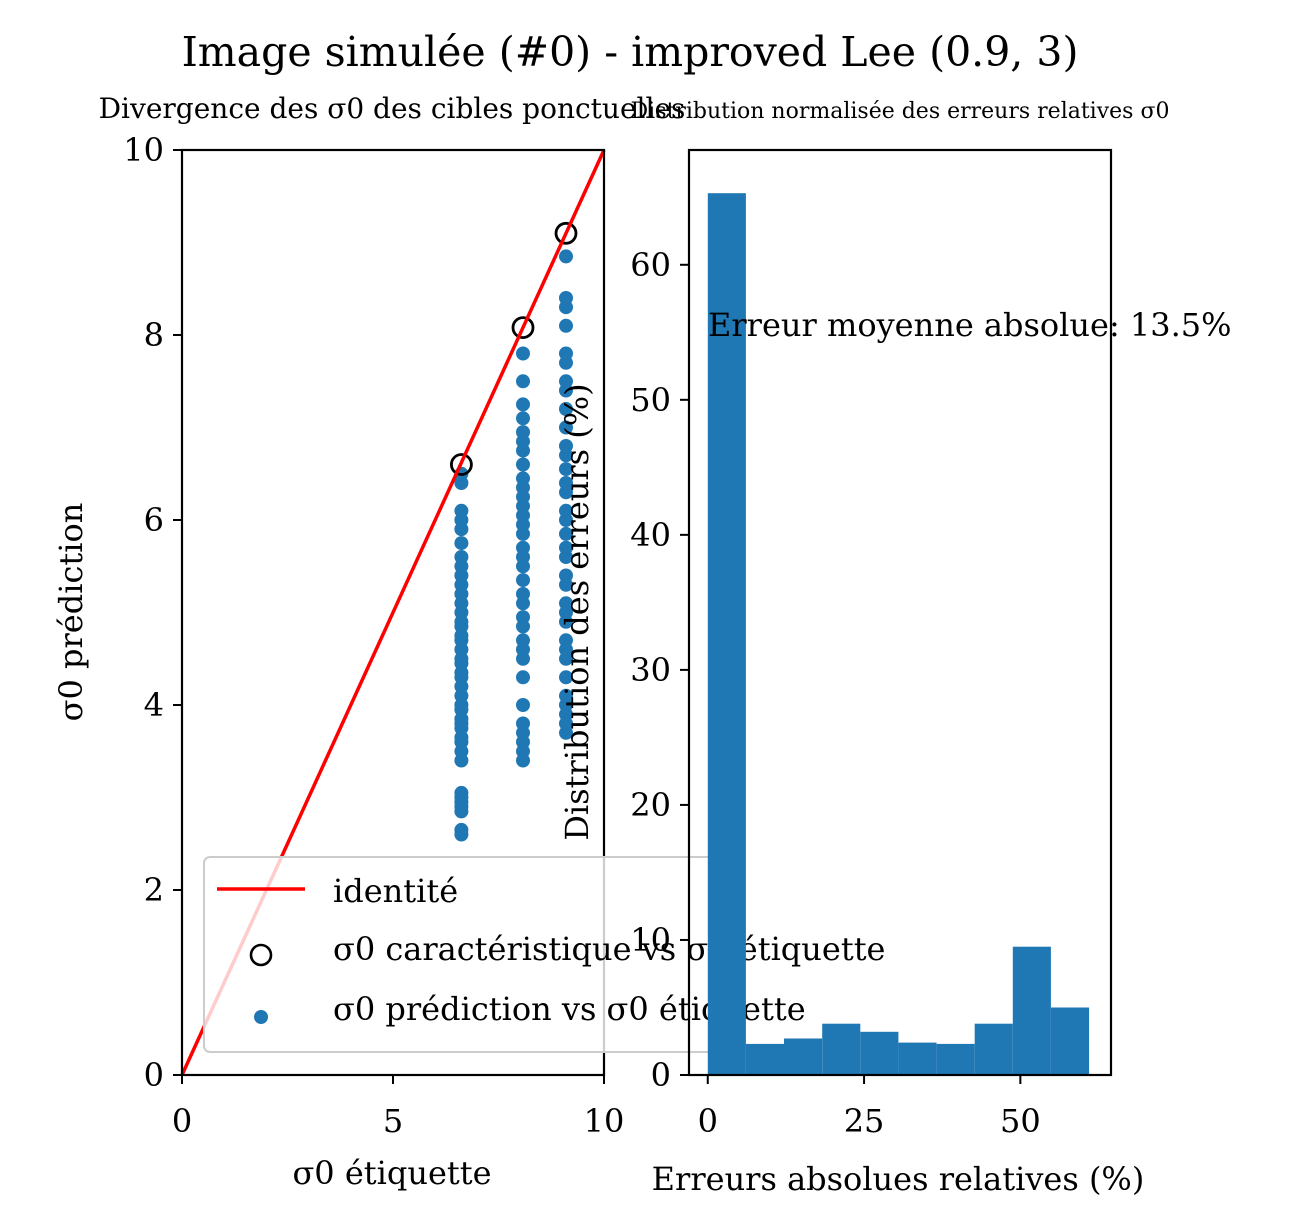 This screenshot has width=1316, height=1231. What do you see at coordinates (154, 520) in the screenshot?
I see `scatter-ytick-label-6: 6` at bounding box center [154, 520].